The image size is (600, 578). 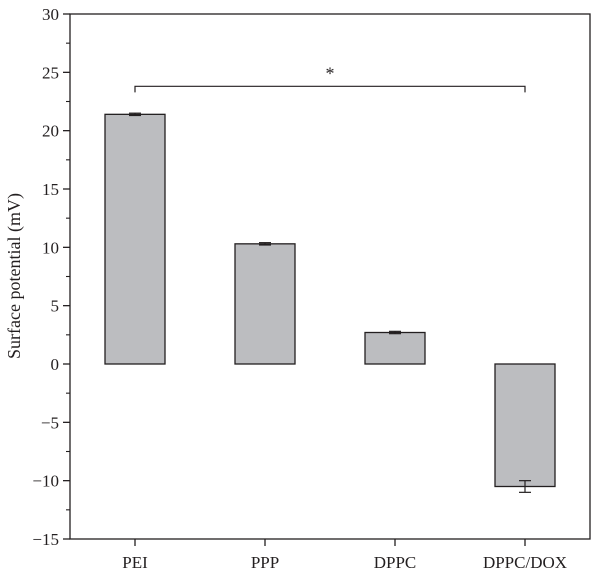 I want to click on y-tick-label: 25, so click(x=50, y=72).